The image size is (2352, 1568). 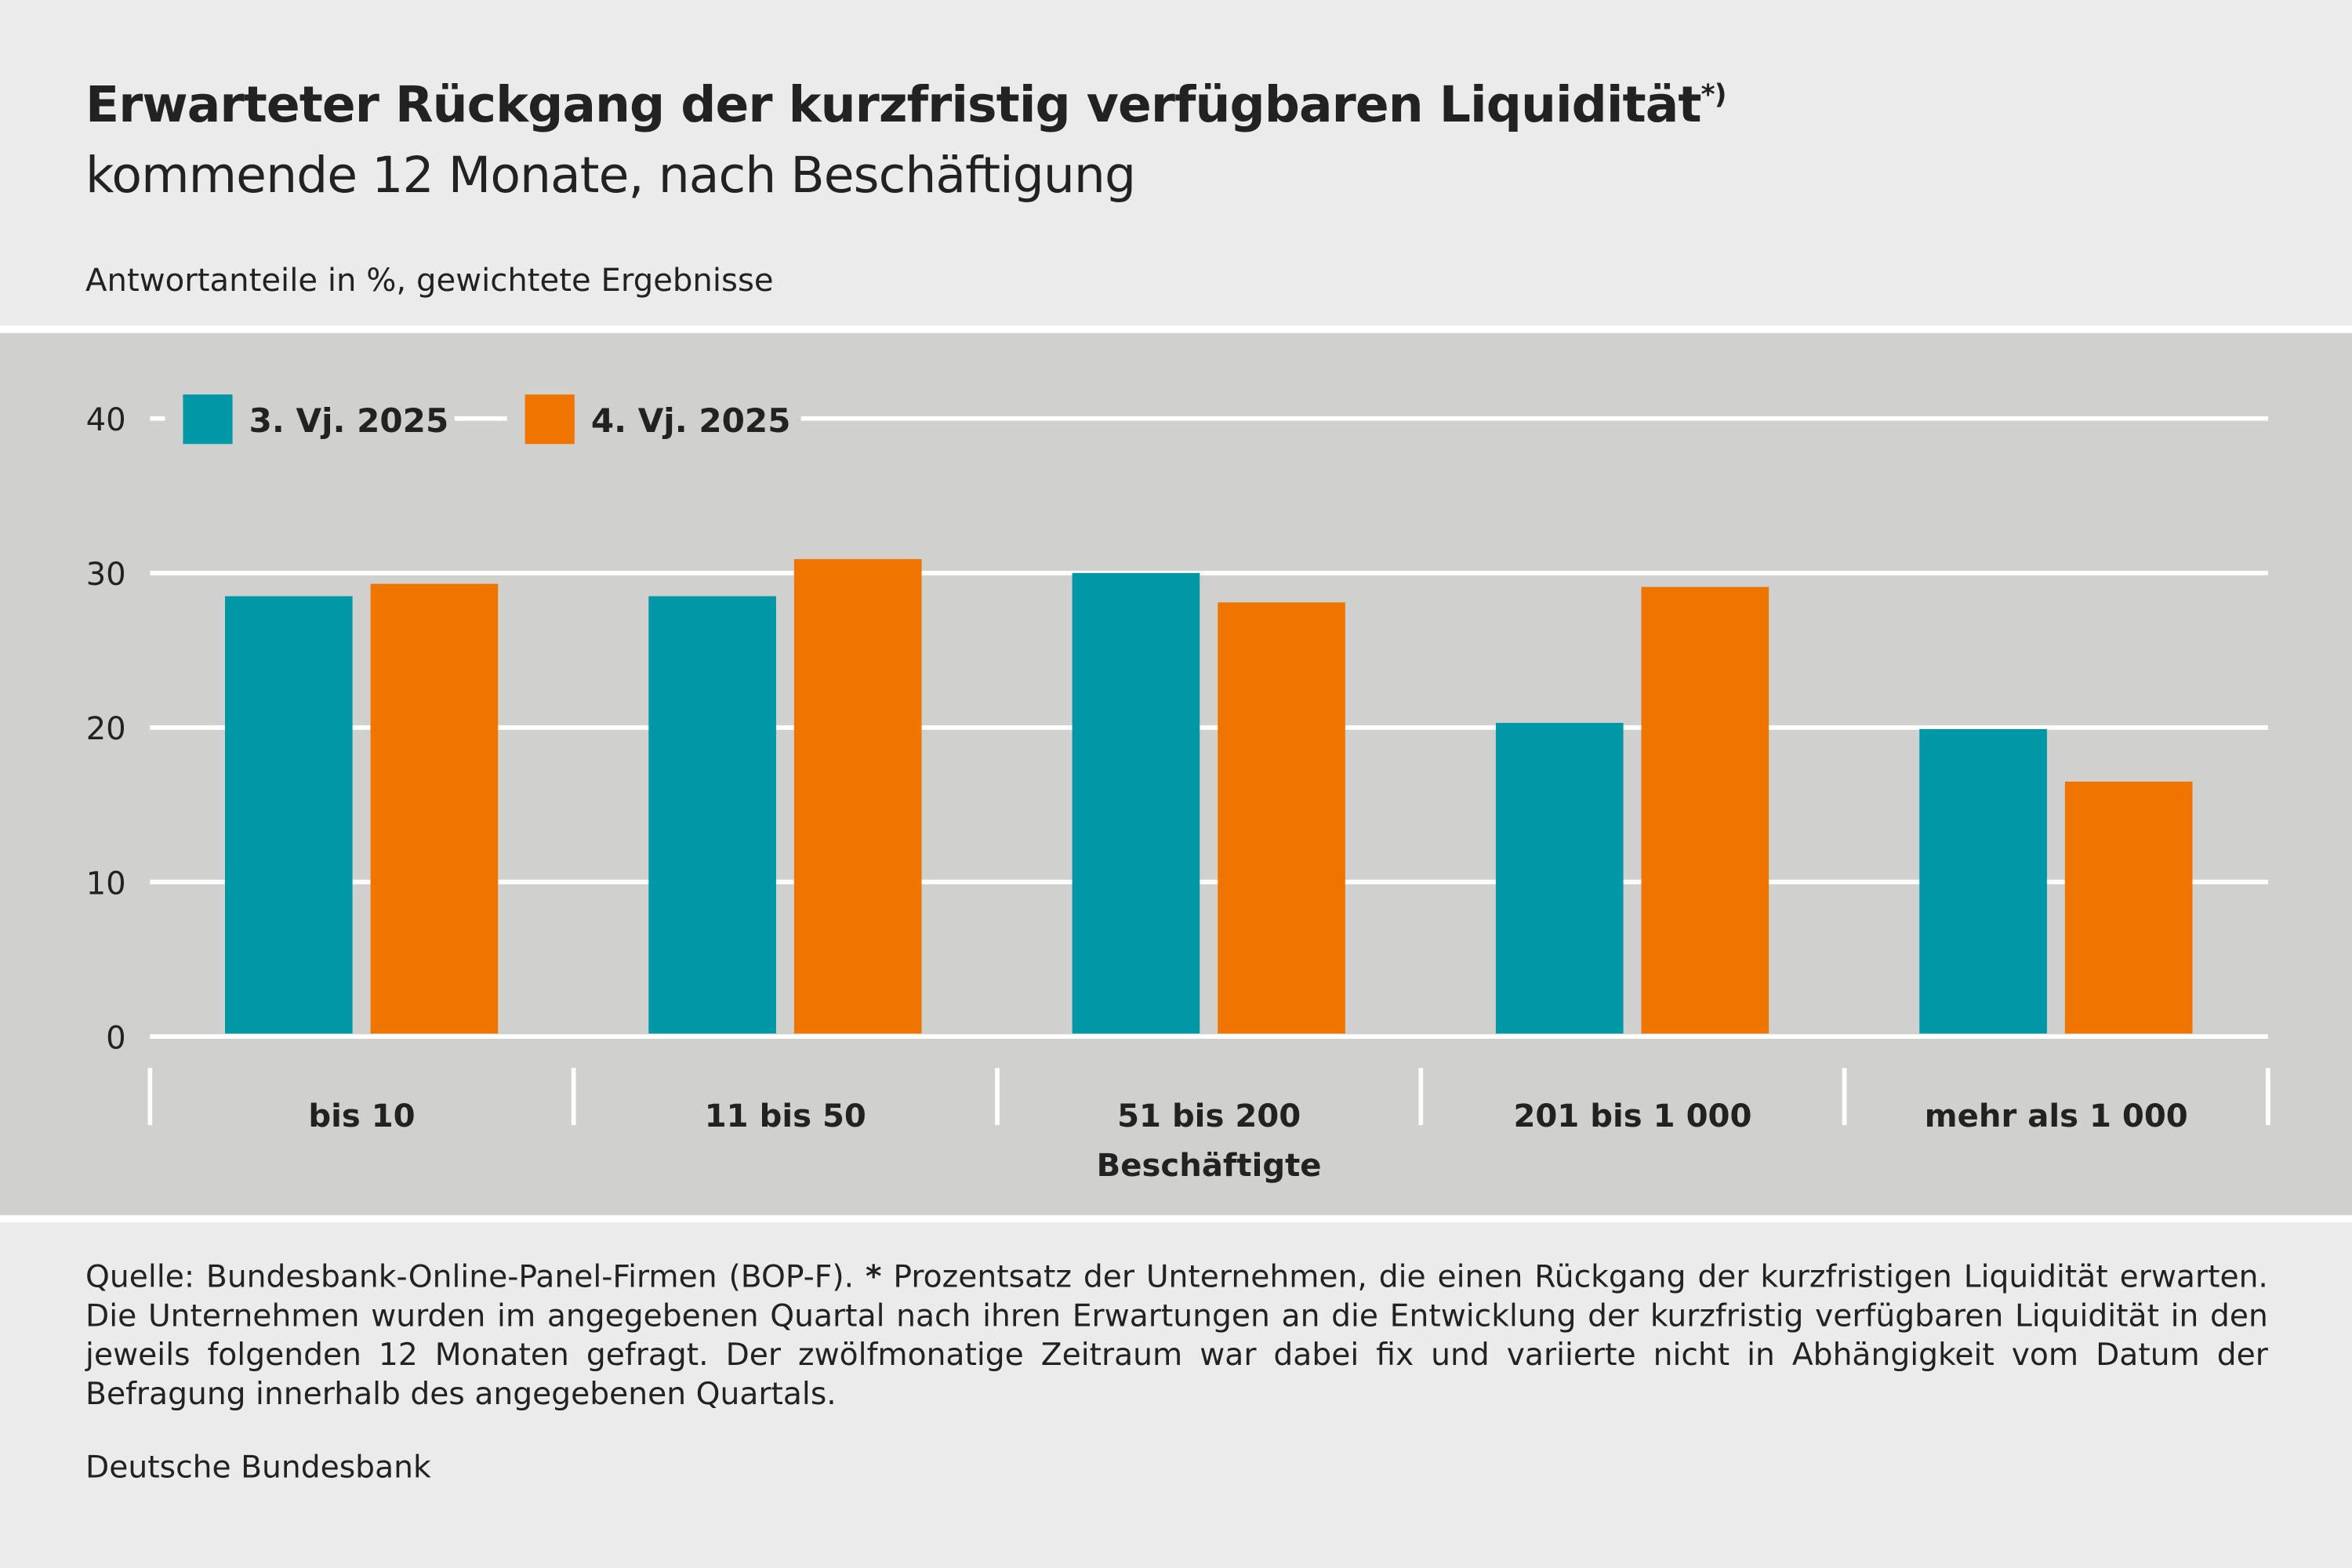 What do you see at coordinates (106, 575) in the screenshot?
I see `y-tick-label: 30` at bounding box center [106, 575].